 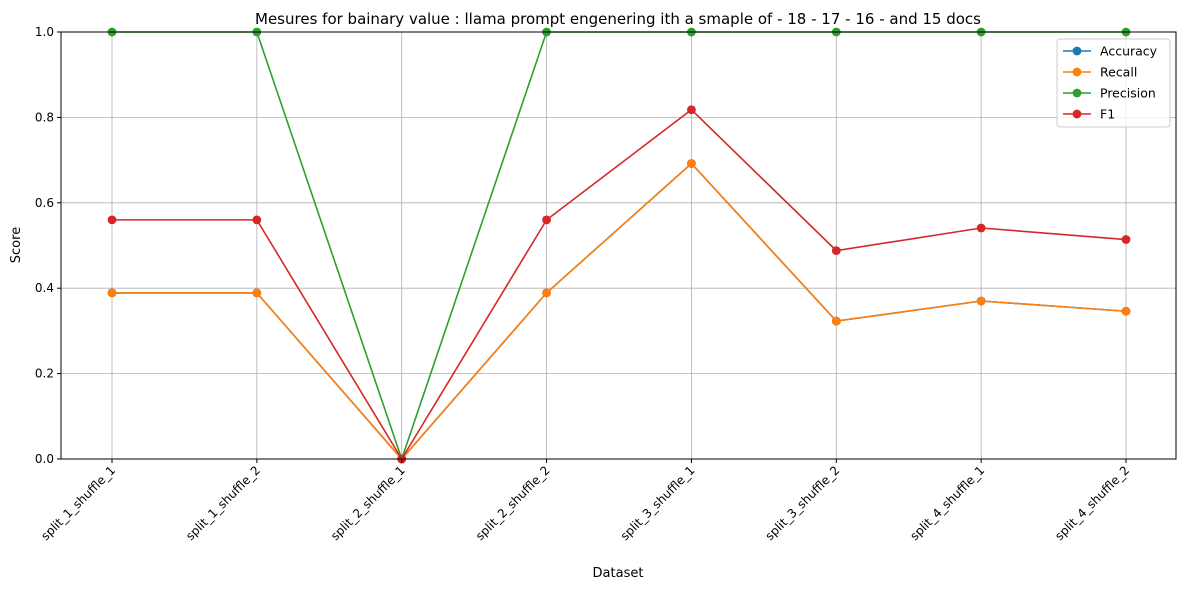 What do you see at coordinates (513, 503) in the screenshot?
I see `x-tick-label: split_2_shuffle_2` at bounding box center [513, 503].